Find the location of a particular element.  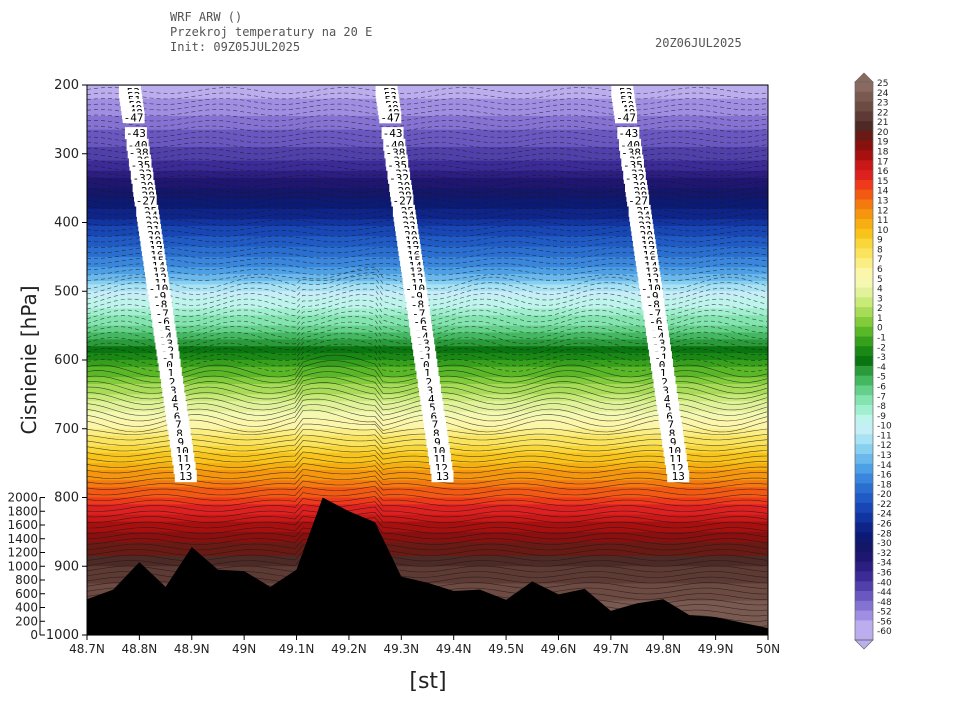

svg-text: 5 is located at coordinates (668, 407).